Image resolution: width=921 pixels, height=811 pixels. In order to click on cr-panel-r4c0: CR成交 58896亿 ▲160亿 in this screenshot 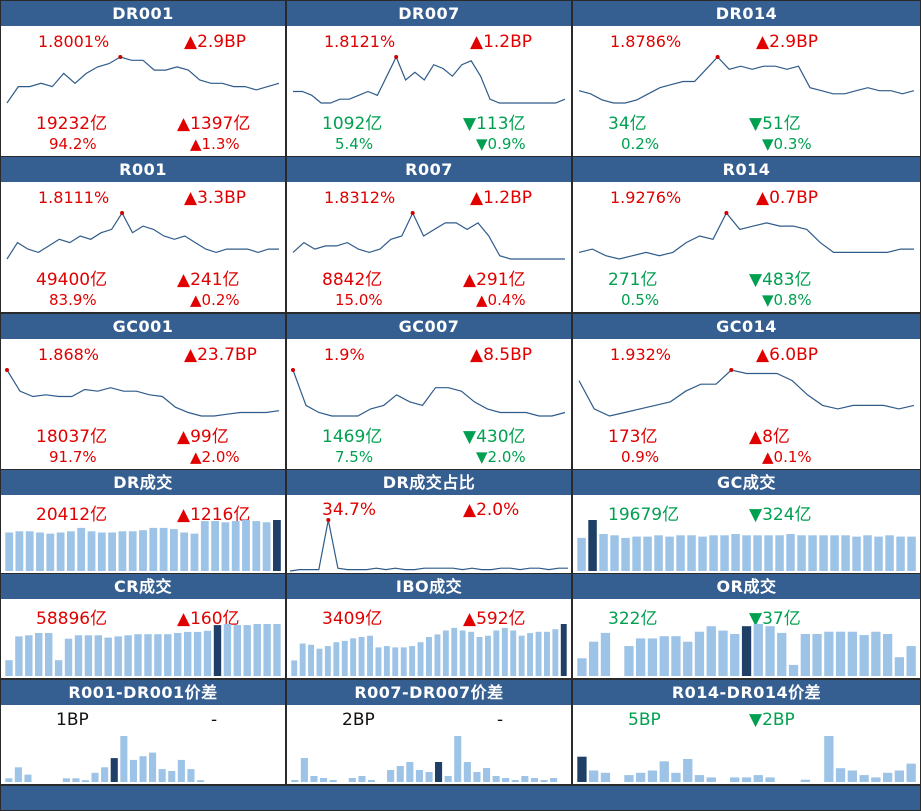, I will do `click(143, 626)`.